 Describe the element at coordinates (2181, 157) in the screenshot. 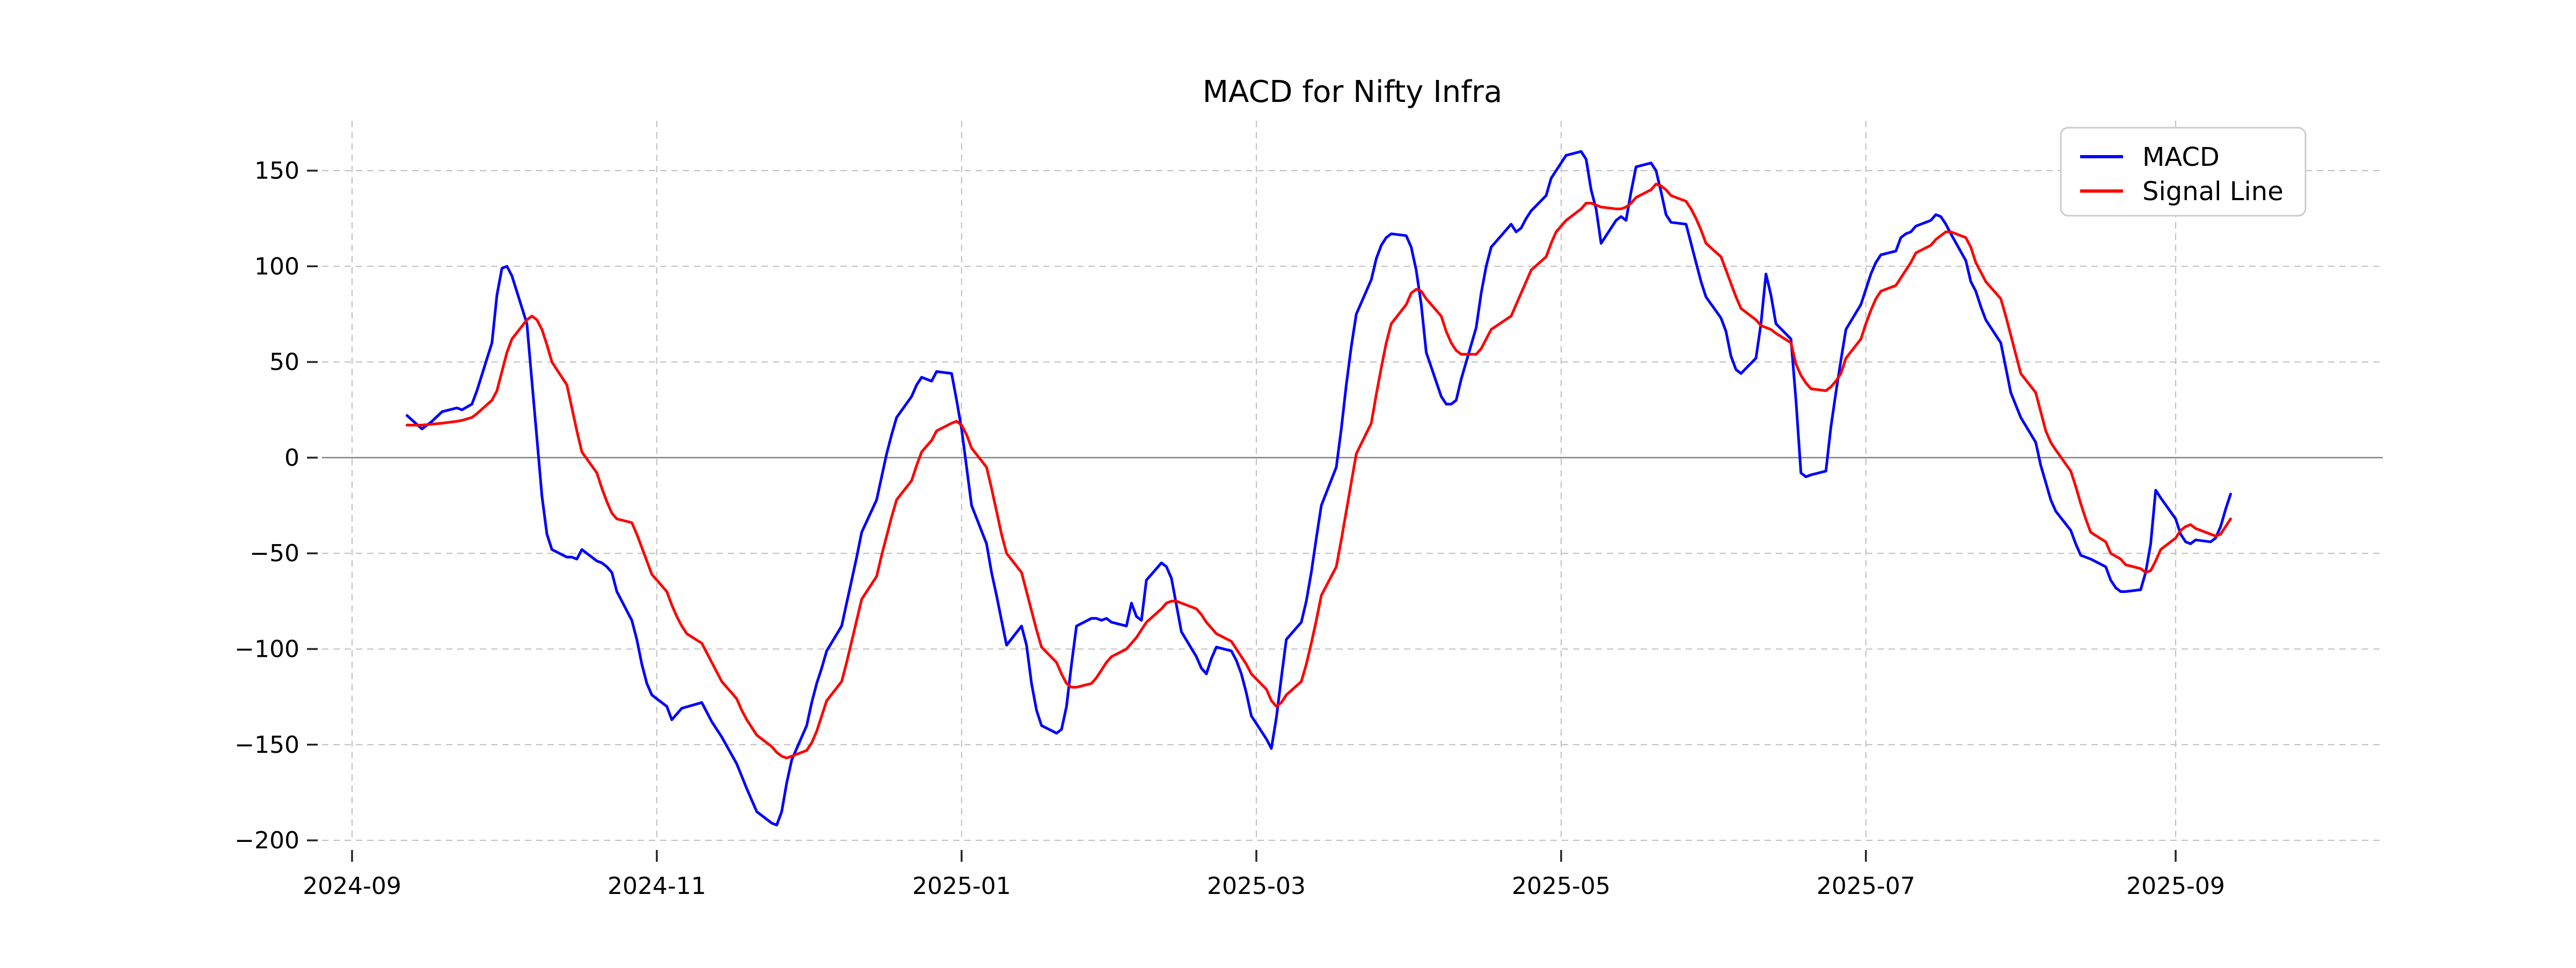

I see `legend-label-macd: MACD` at that location.